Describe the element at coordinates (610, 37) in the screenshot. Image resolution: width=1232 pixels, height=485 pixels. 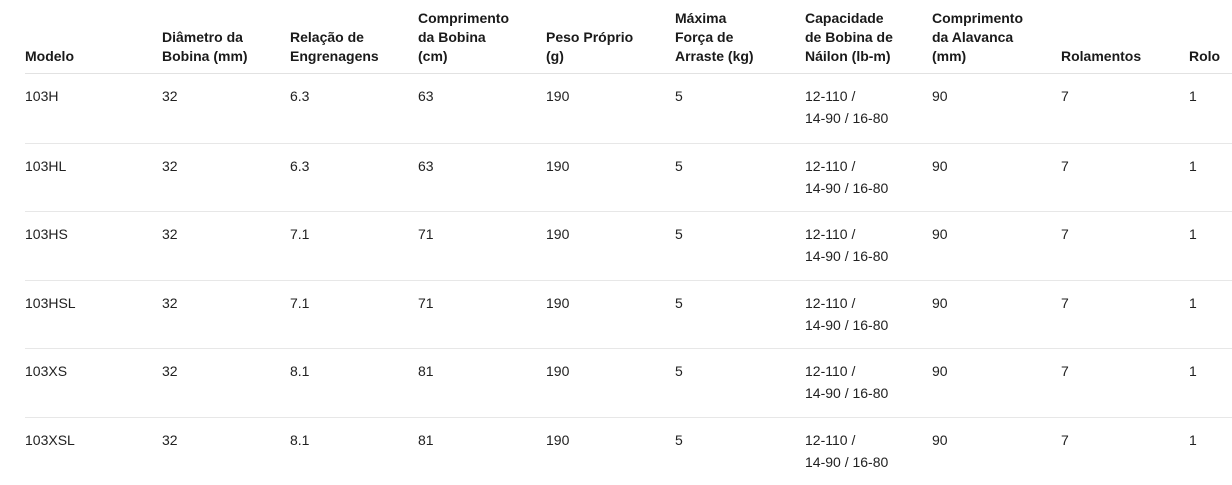
I see `column-header-peso-proprio: Peso Próprio (g)` at that location.